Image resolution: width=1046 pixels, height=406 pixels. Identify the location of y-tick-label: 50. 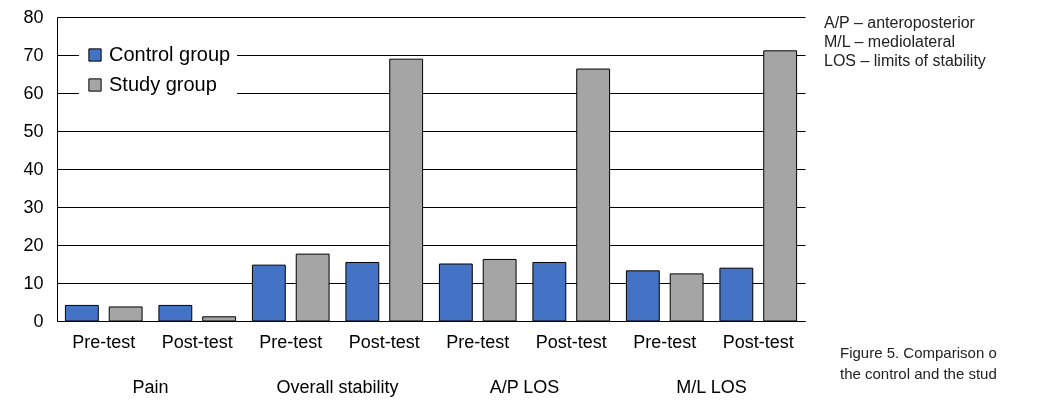
(33, 130).